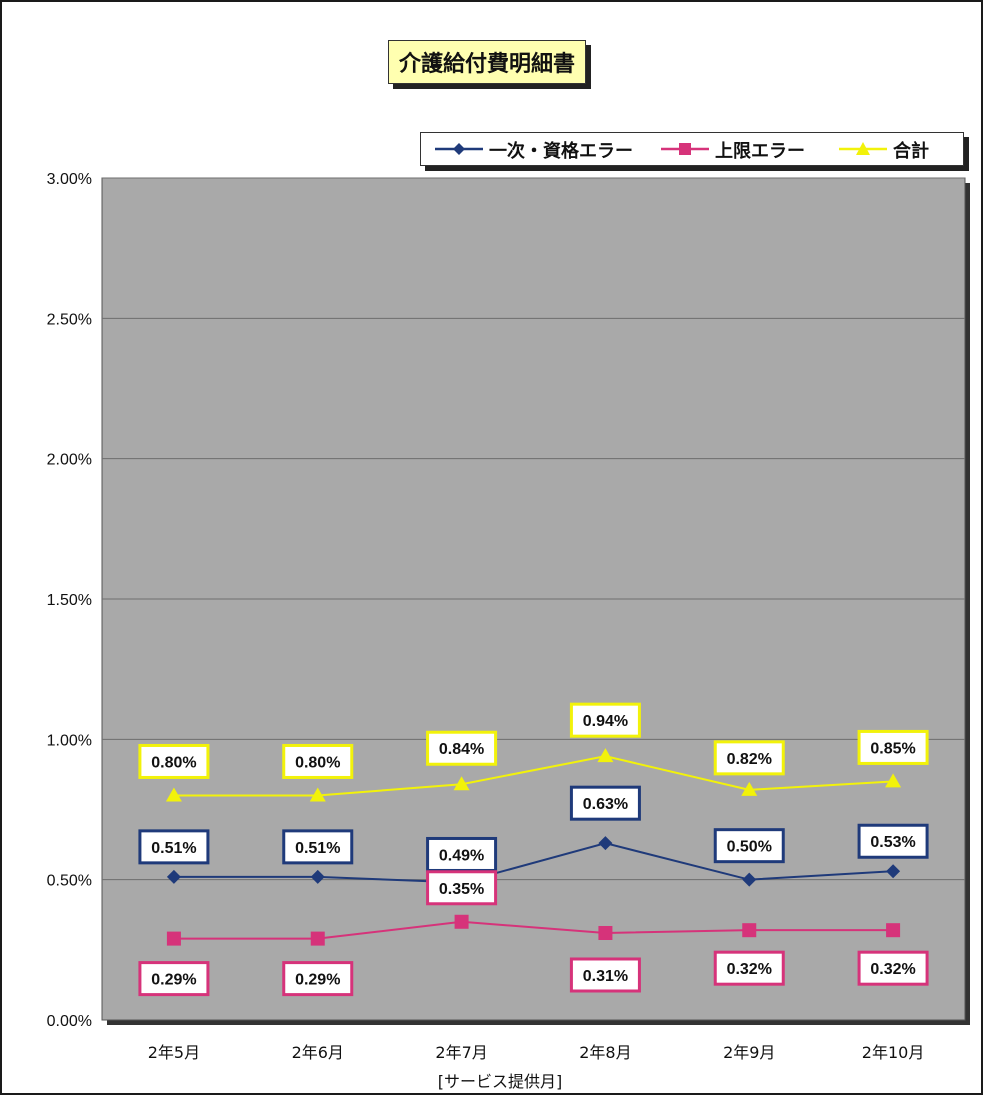 This screenshot has width=983, height=1095. I want to click on data-label: 0.49%, so click(461, 855).